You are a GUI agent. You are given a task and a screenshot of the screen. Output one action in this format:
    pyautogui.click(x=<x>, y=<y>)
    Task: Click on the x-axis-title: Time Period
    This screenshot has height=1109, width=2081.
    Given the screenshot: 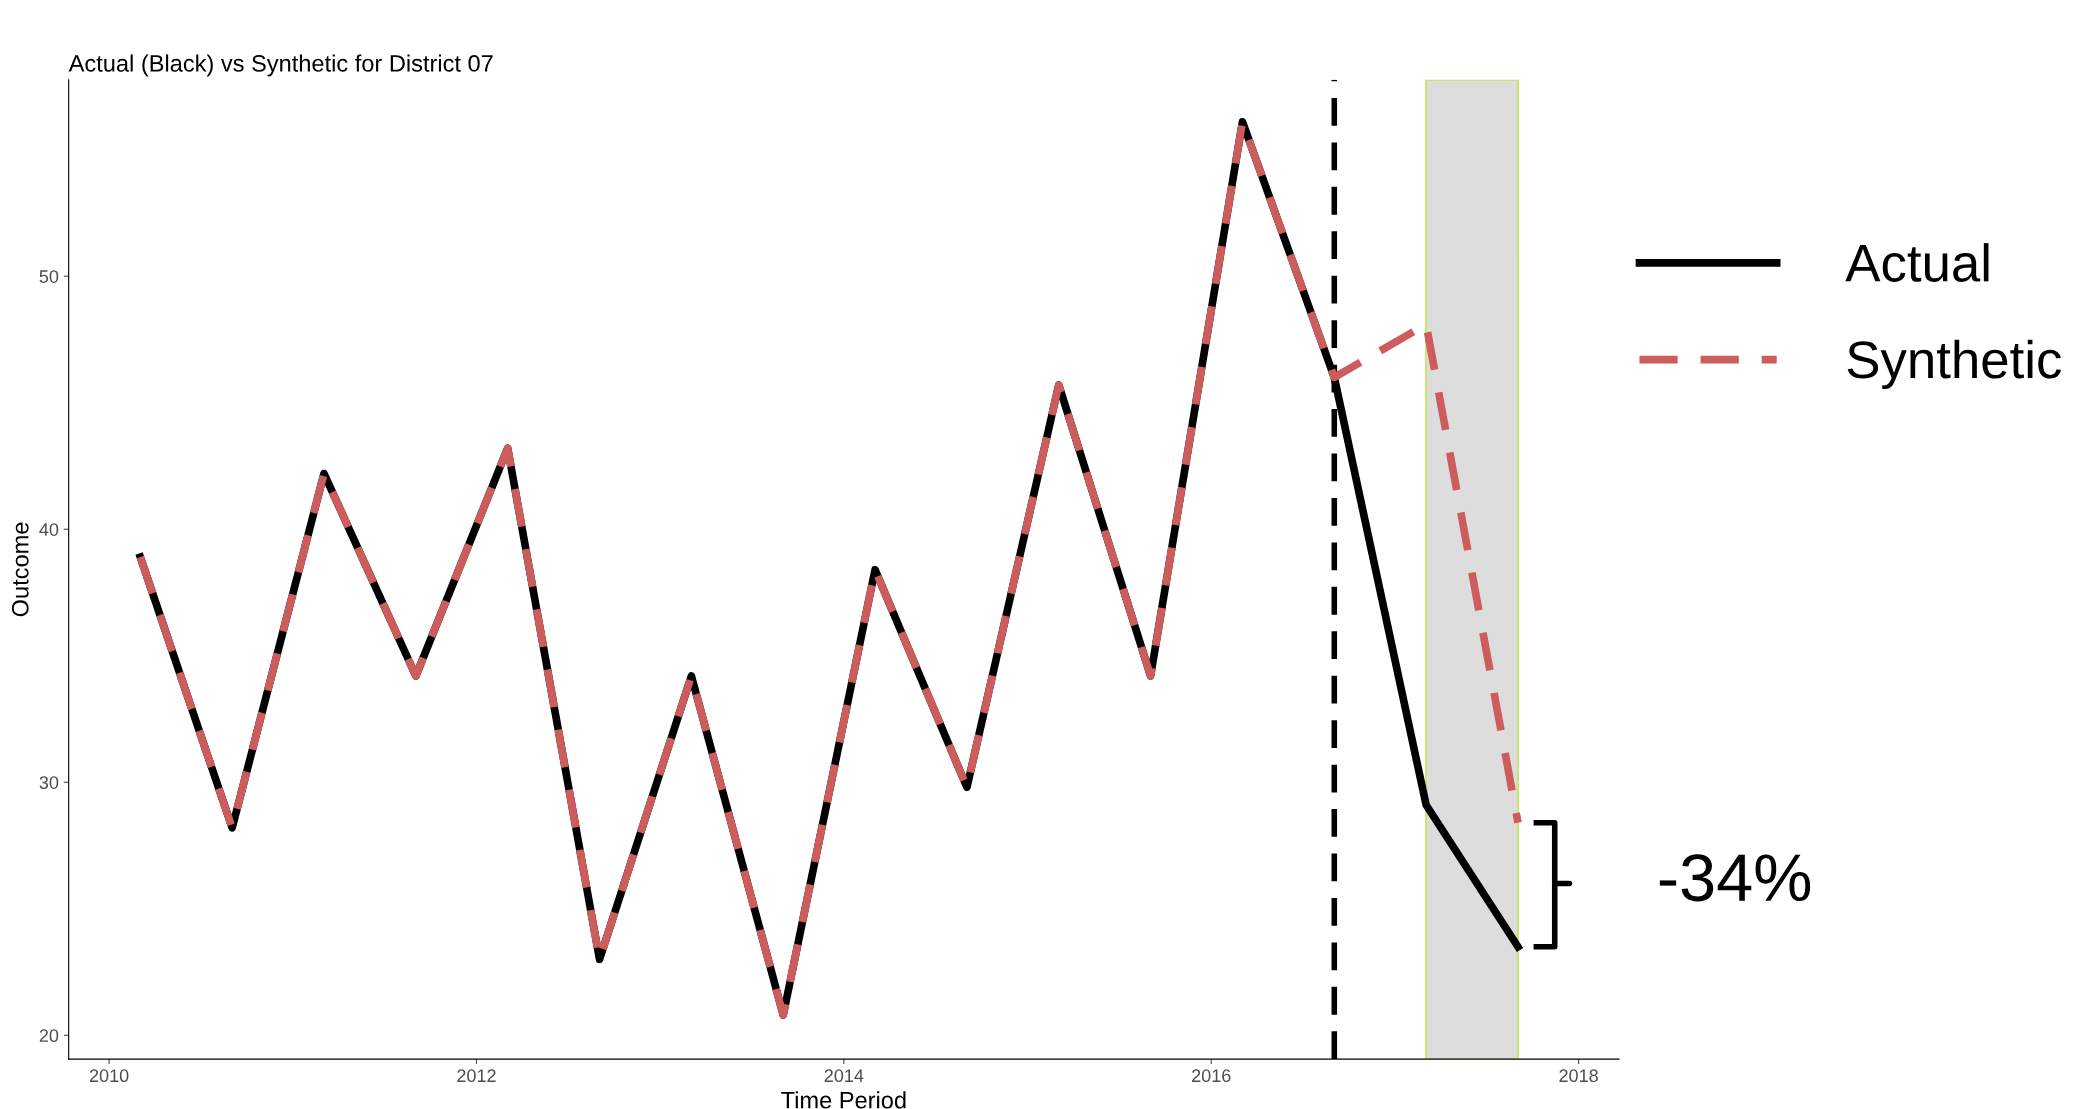 What is the action you would take?
    pyautogui.click(x=843, y=1100)
    